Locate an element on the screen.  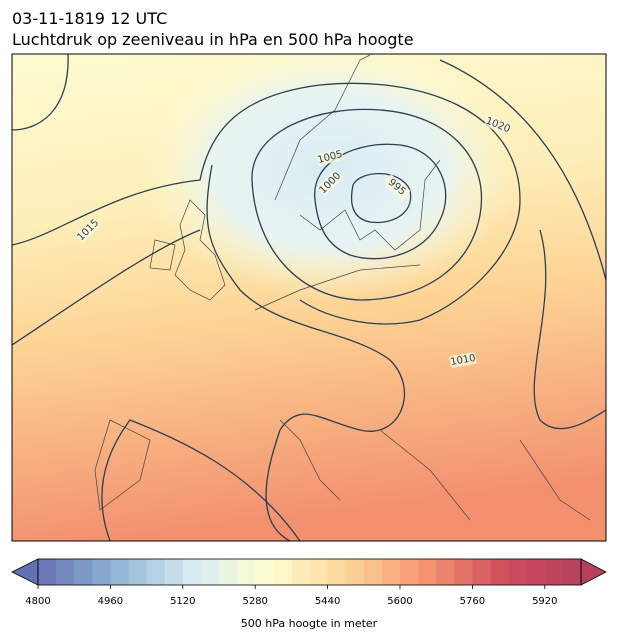
colorbar-tick-label: 5600 is located at coordinates (399, 601).